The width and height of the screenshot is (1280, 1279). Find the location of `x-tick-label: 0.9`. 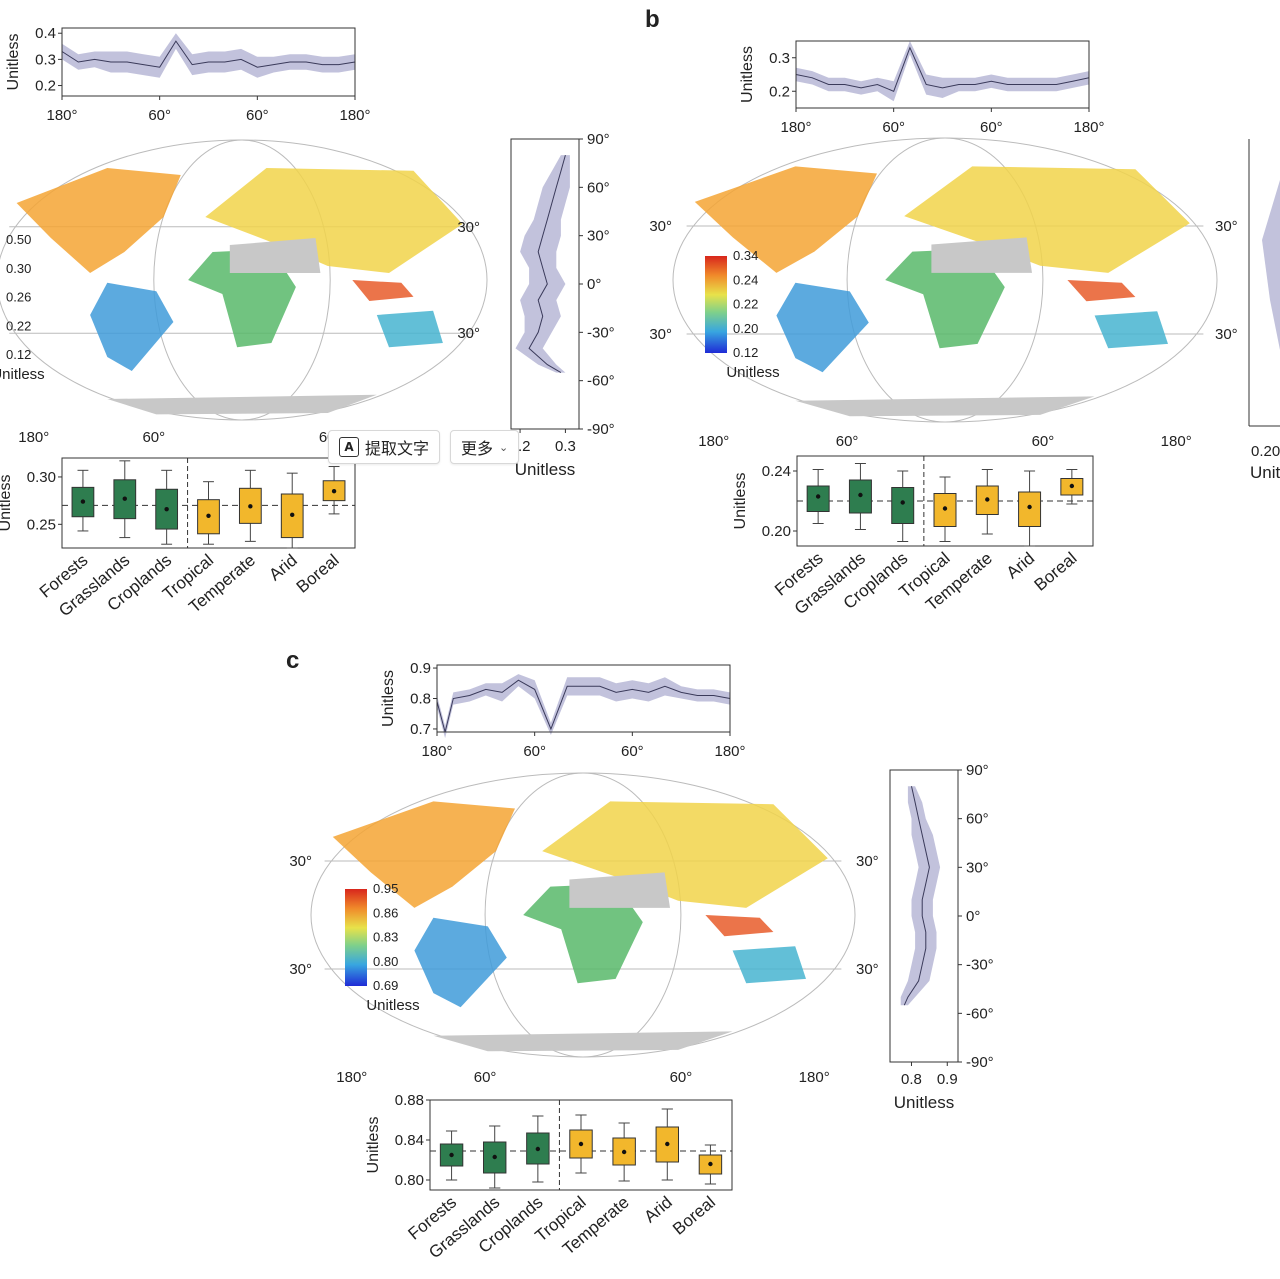

x-tick-label: 0.9 is located at coordinates (947, 1079).